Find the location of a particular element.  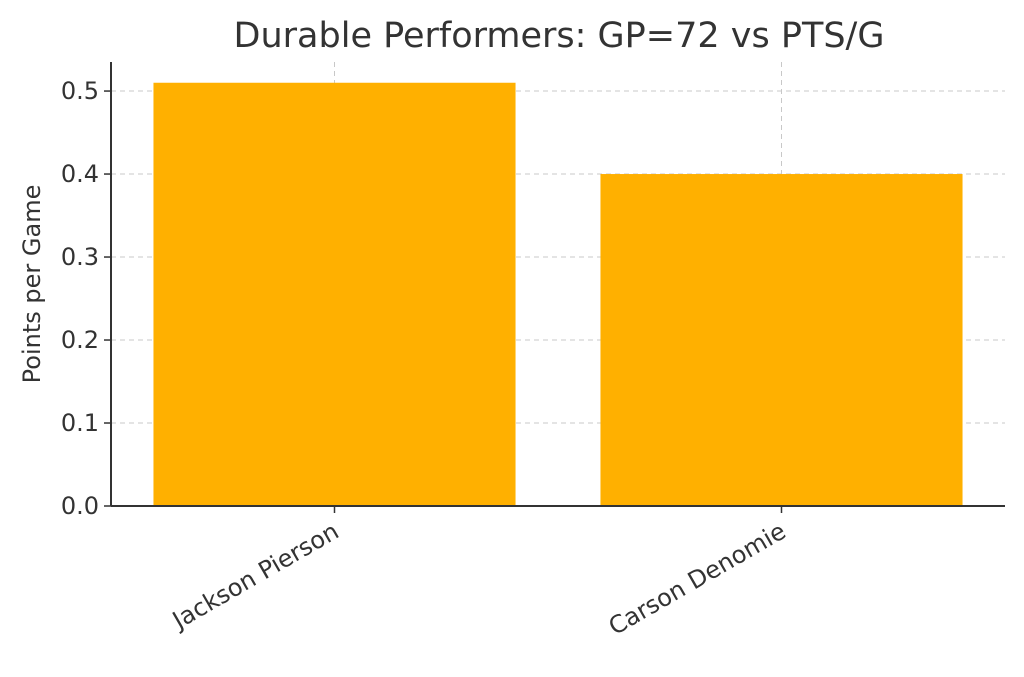

y-tick-label-1: 0.1 is located at coordinates (80, 423).